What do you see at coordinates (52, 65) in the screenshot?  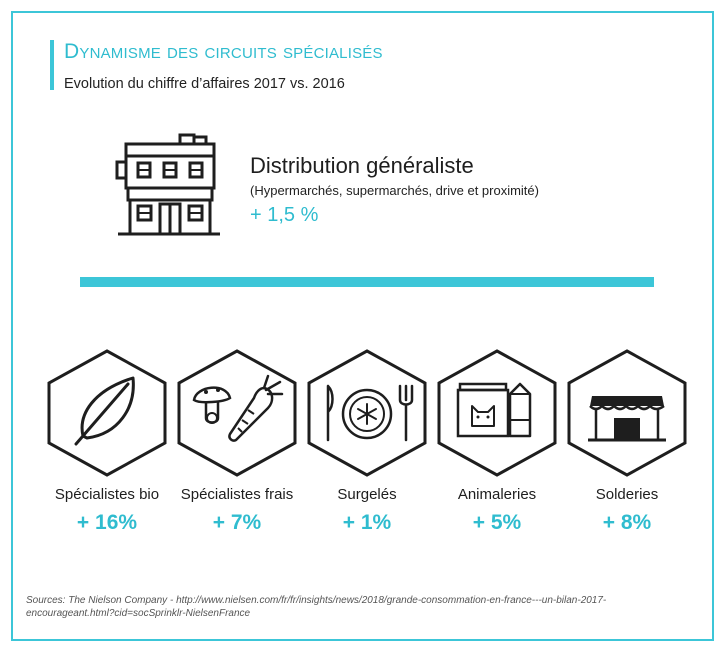 I see `title-accent-bar` at bounding box center [52, 65].